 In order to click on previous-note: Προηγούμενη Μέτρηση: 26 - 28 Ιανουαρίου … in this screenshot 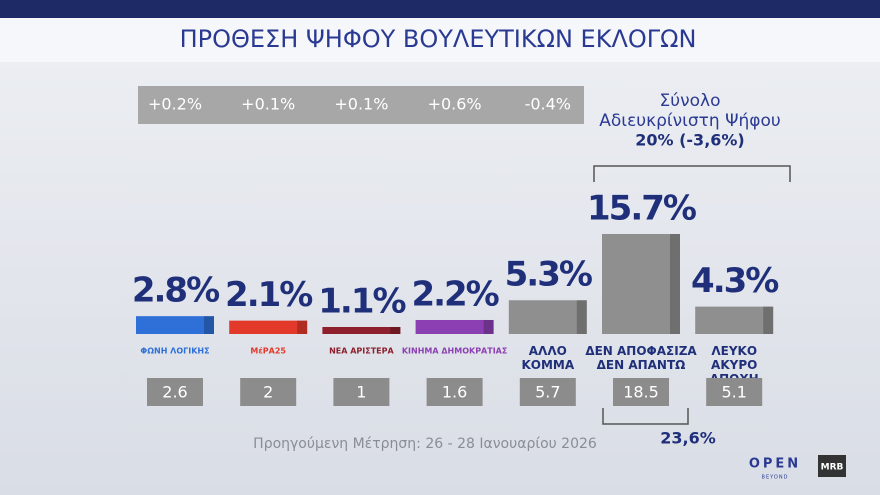, I will do `click(425, 444)`.